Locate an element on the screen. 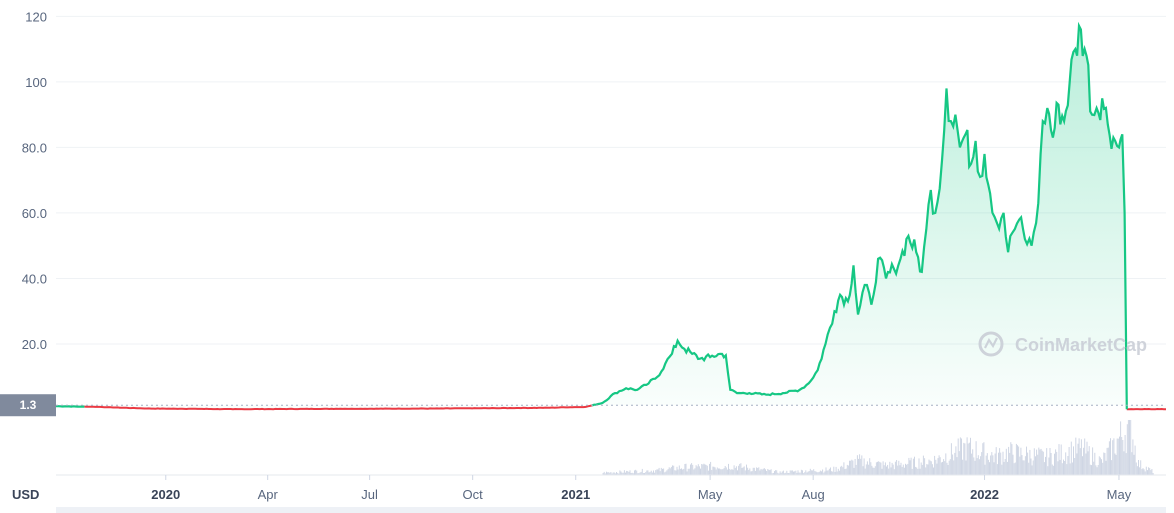 This screenshot has height=513, width=1174. range-slider-track is located at coordinates (611, 510).